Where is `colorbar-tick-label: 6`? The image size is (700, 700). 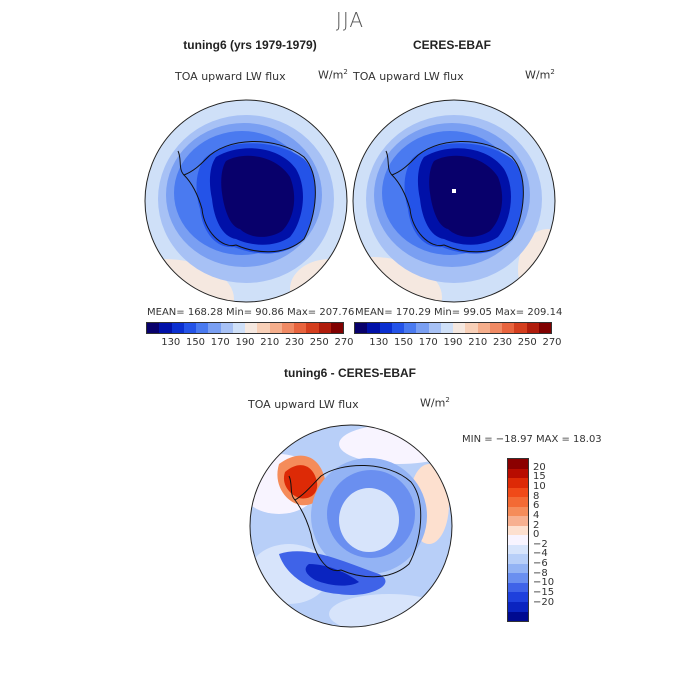
colorbar-tick-label: 6 is located at coordinates (536, 506).